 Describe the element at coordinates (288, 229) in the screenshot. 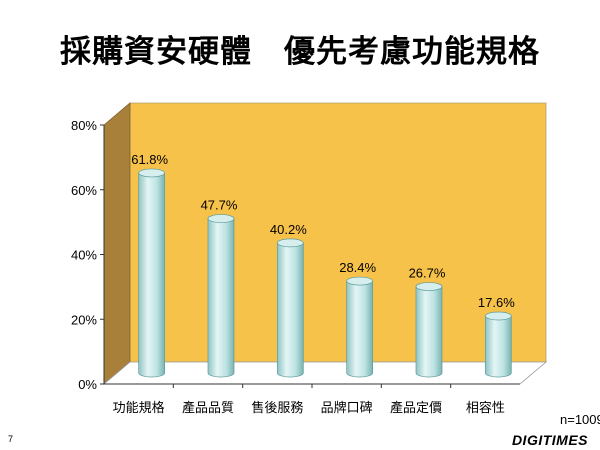

I see `bar-value-label: 40.2%` at that location.